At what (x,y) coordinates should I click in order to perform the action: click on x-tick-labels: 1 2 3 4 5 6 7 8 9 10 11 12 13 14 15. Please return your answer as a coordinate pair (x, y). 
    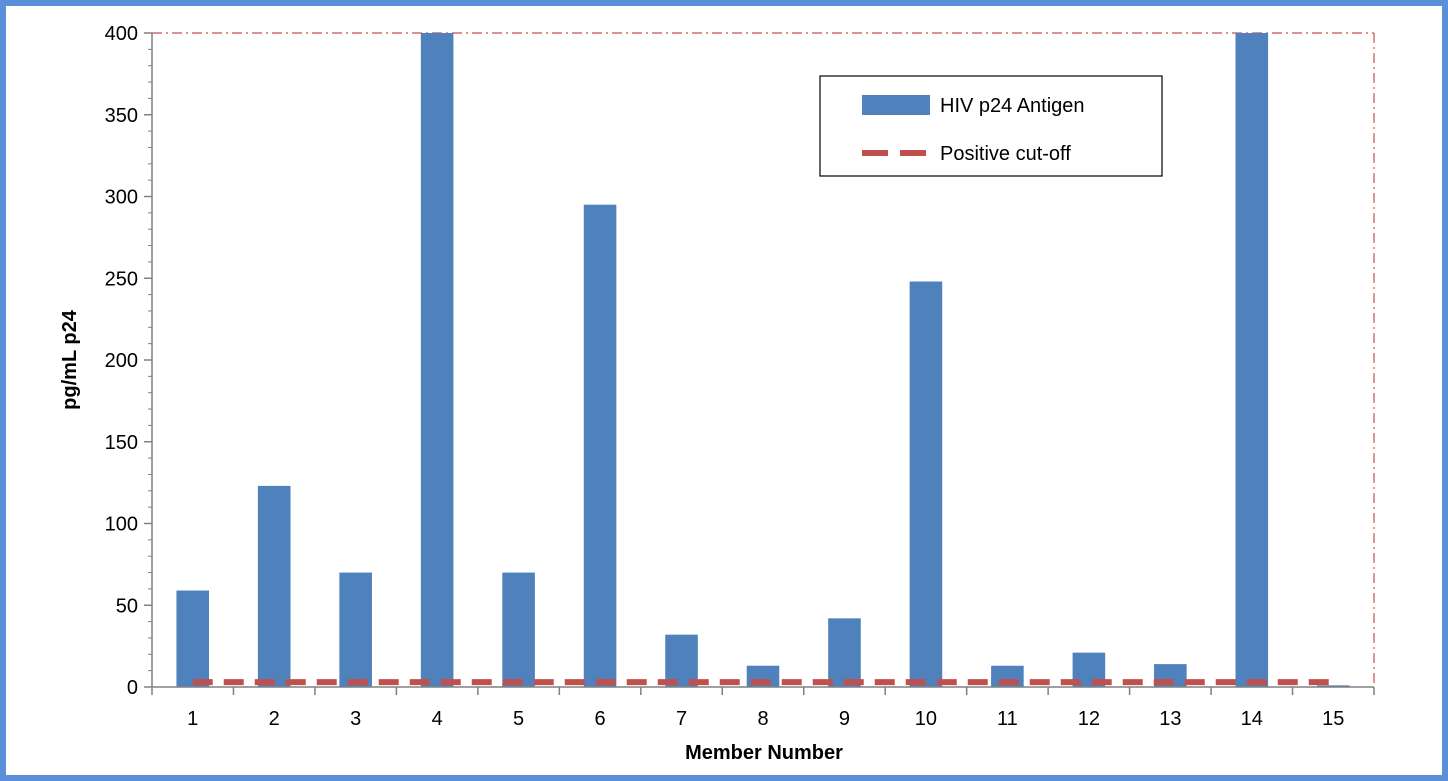
    Looking at the image, I should click on (765, 719).